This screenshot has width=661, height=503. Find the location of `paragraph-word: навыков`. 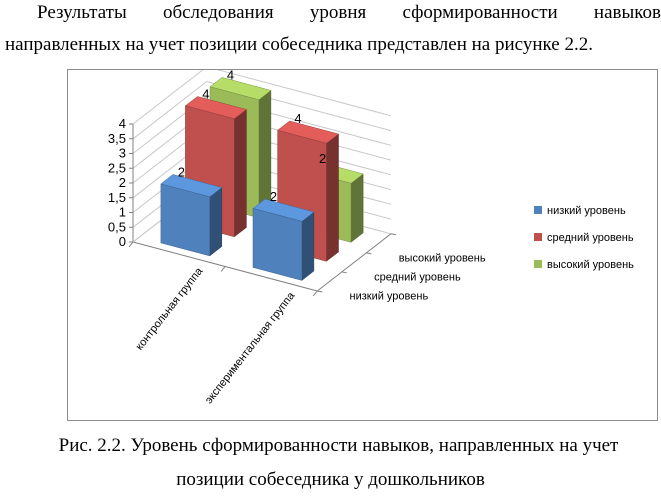

paragraph-word: навыков is located at coordinates (627, 12).